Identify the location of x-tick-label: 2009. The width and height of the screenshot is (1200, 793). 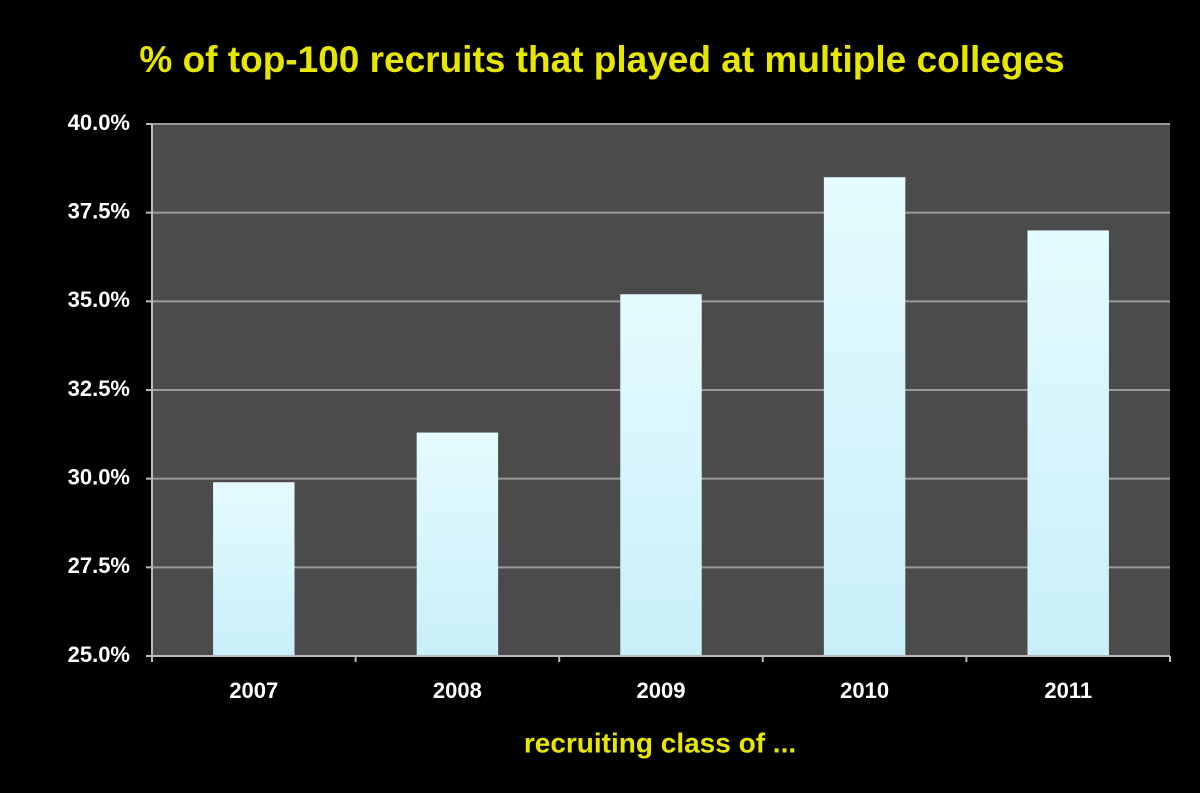
(661, 690).